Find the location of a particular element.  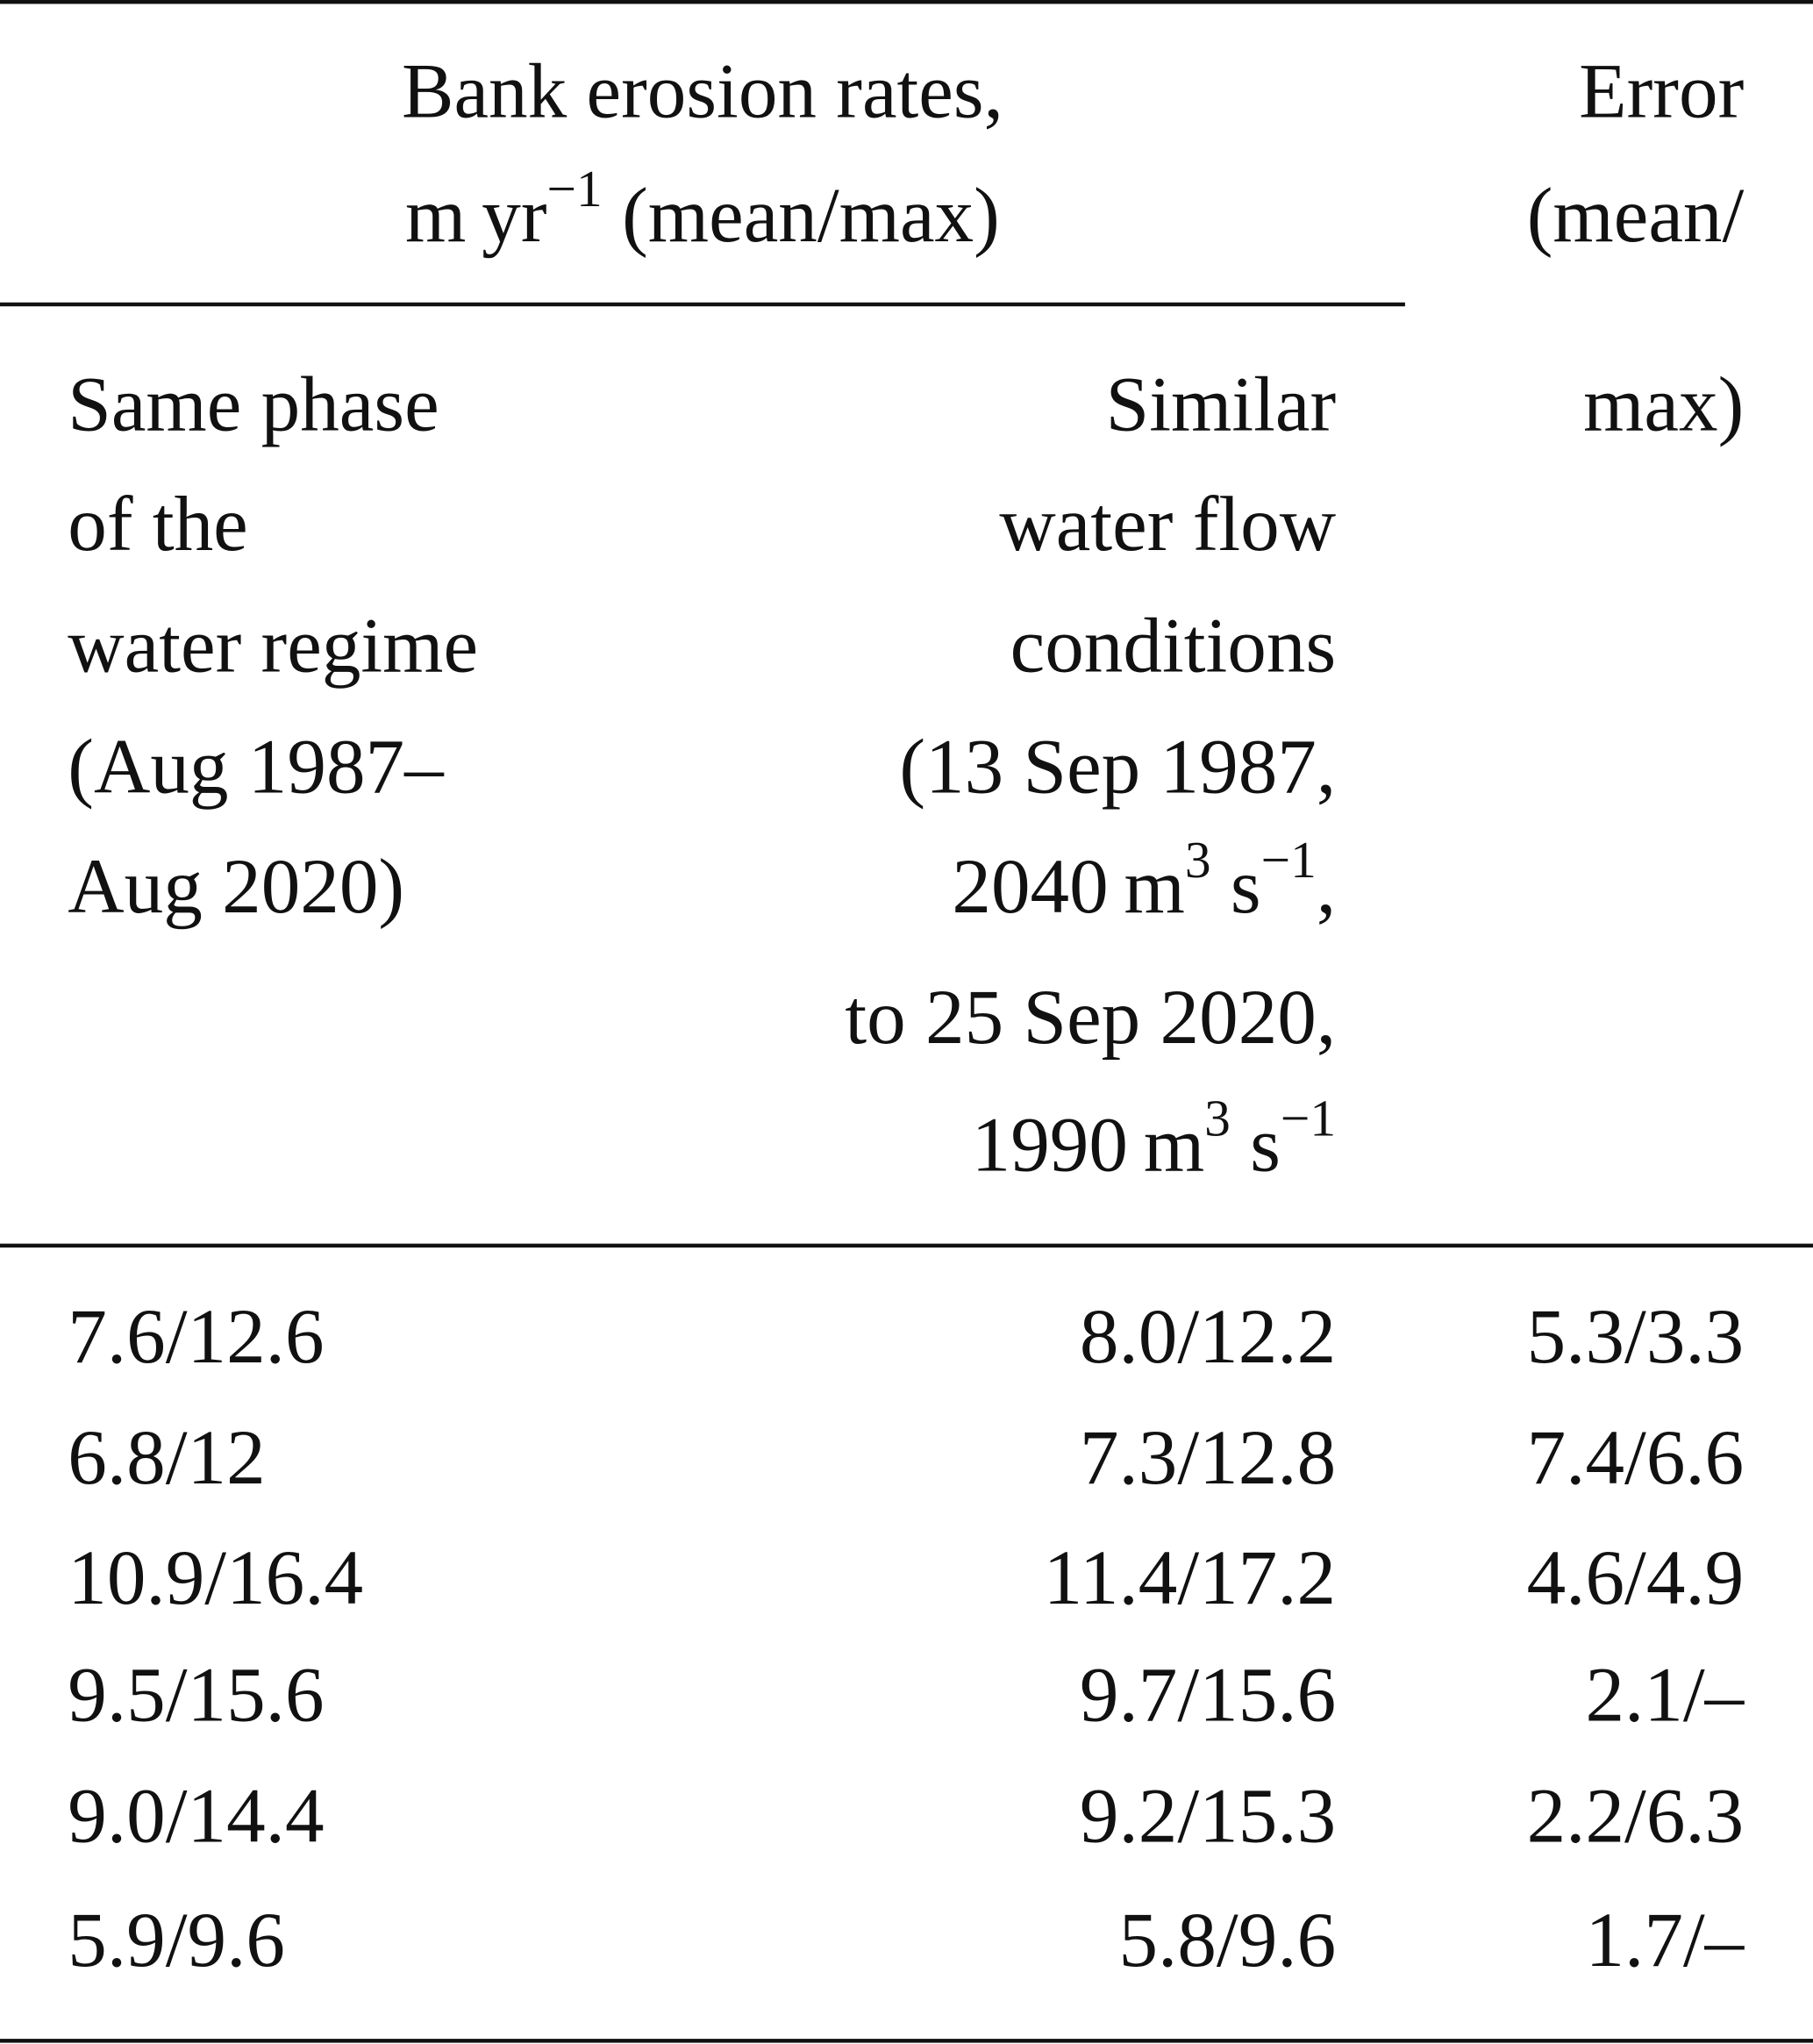

header-rule is located at coordinates (906, 1246).